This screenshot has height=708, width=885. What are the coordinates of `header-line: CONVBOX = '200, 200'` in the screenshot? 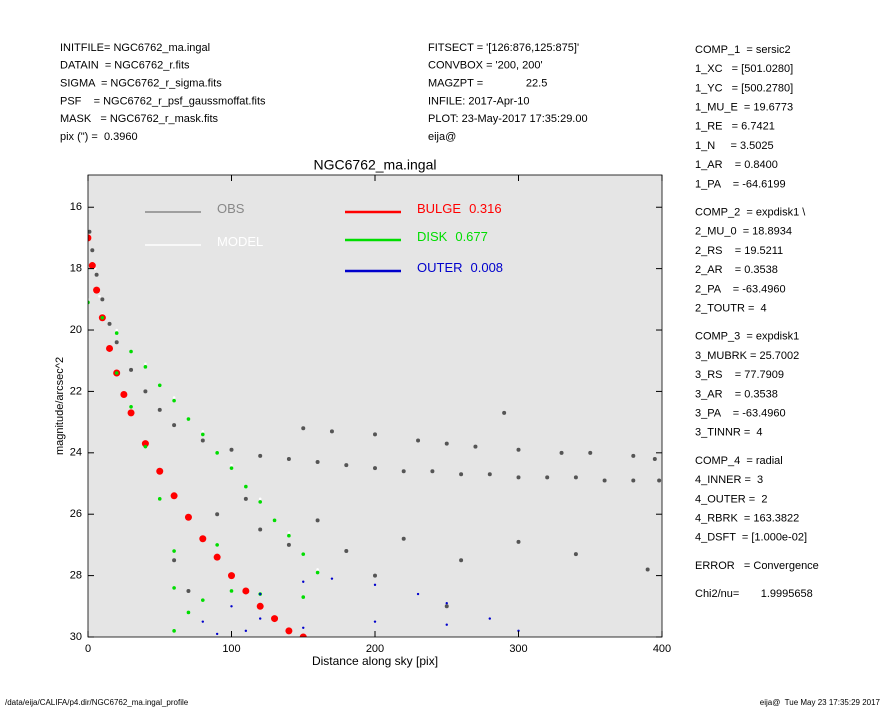 It's located at (485, 66).